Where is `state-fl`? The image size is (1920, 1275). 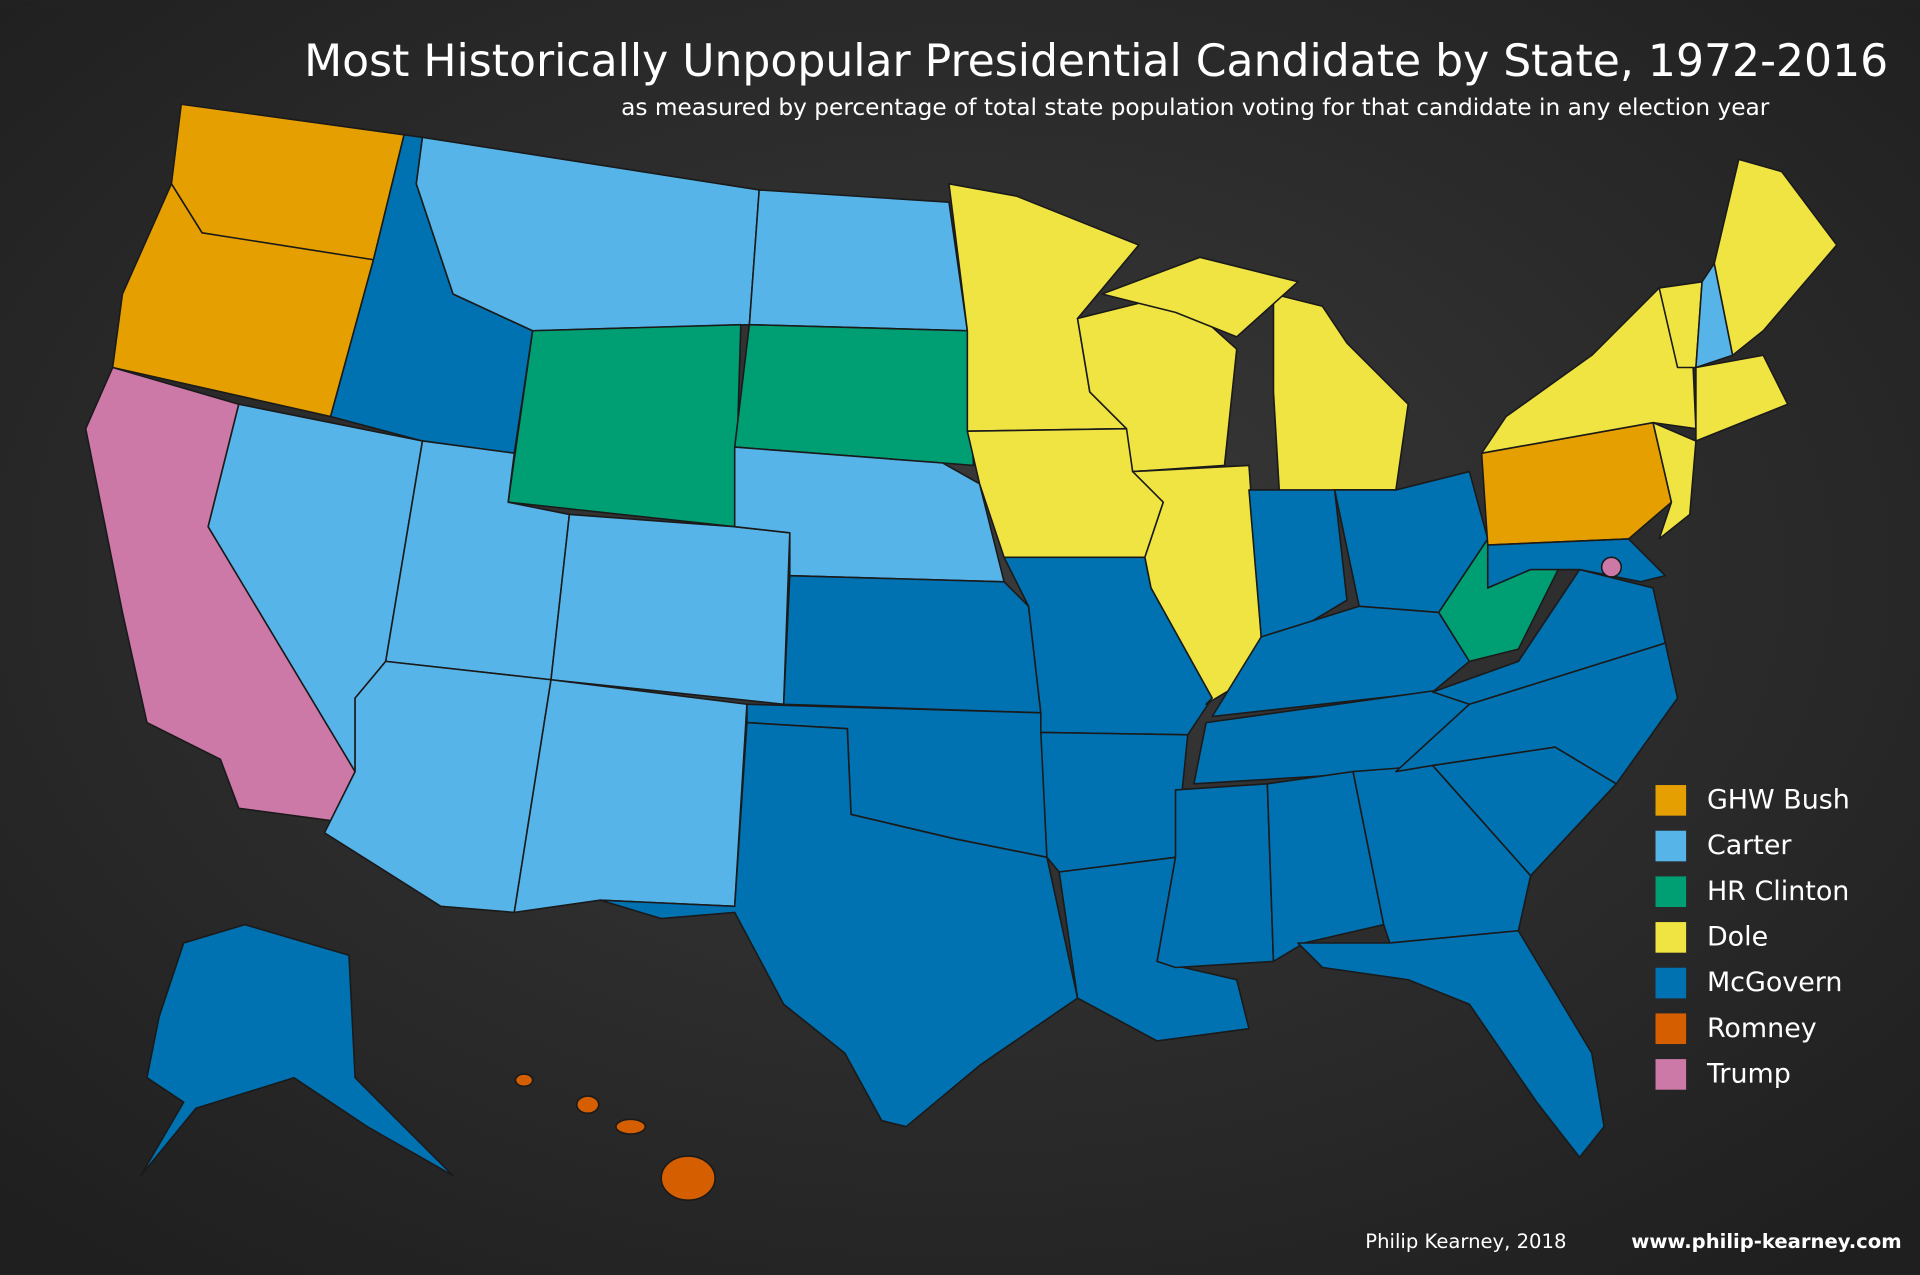
state-fl is located at coordinates (1451, 1044).